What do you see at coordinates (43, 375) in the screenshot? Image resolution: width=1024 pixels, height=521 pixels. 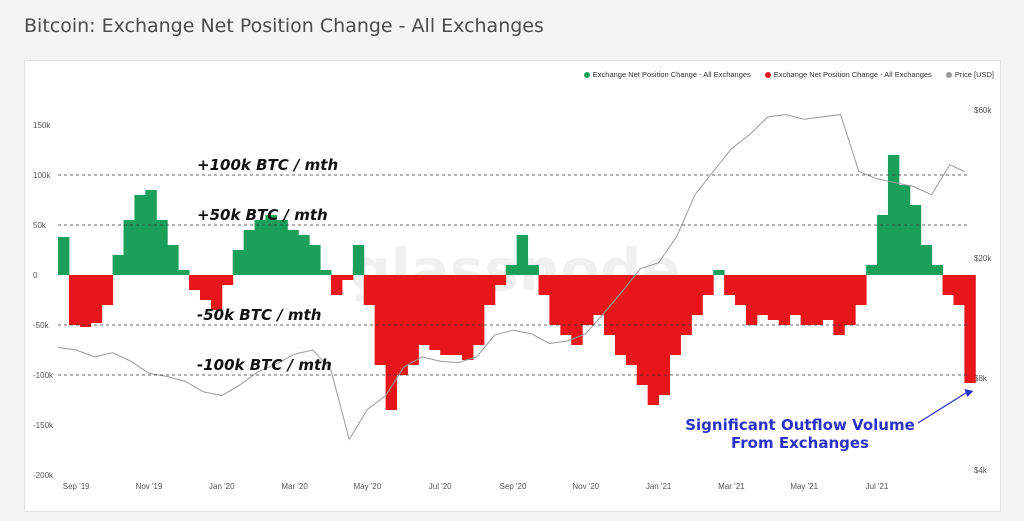 I see `y-tick-label: -100k` at bounding box center [43, 375].